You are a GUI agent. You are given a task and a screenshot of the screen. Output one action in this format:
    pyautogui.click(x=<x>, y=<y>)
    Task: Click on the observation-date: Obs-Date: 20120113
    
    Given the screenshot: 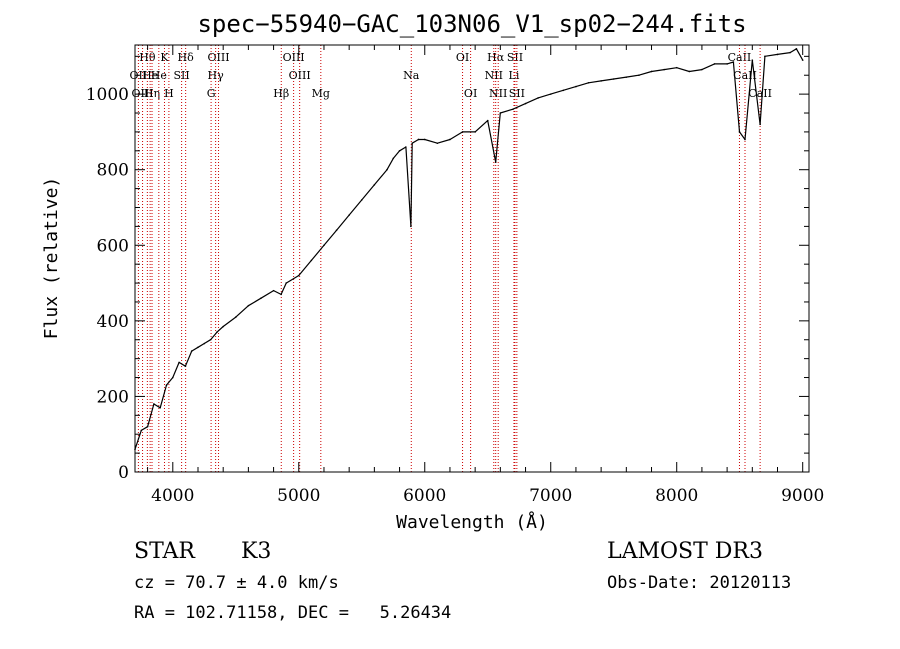 What is the action you would take?
    pyautogui.click(x=699, y=583)
    